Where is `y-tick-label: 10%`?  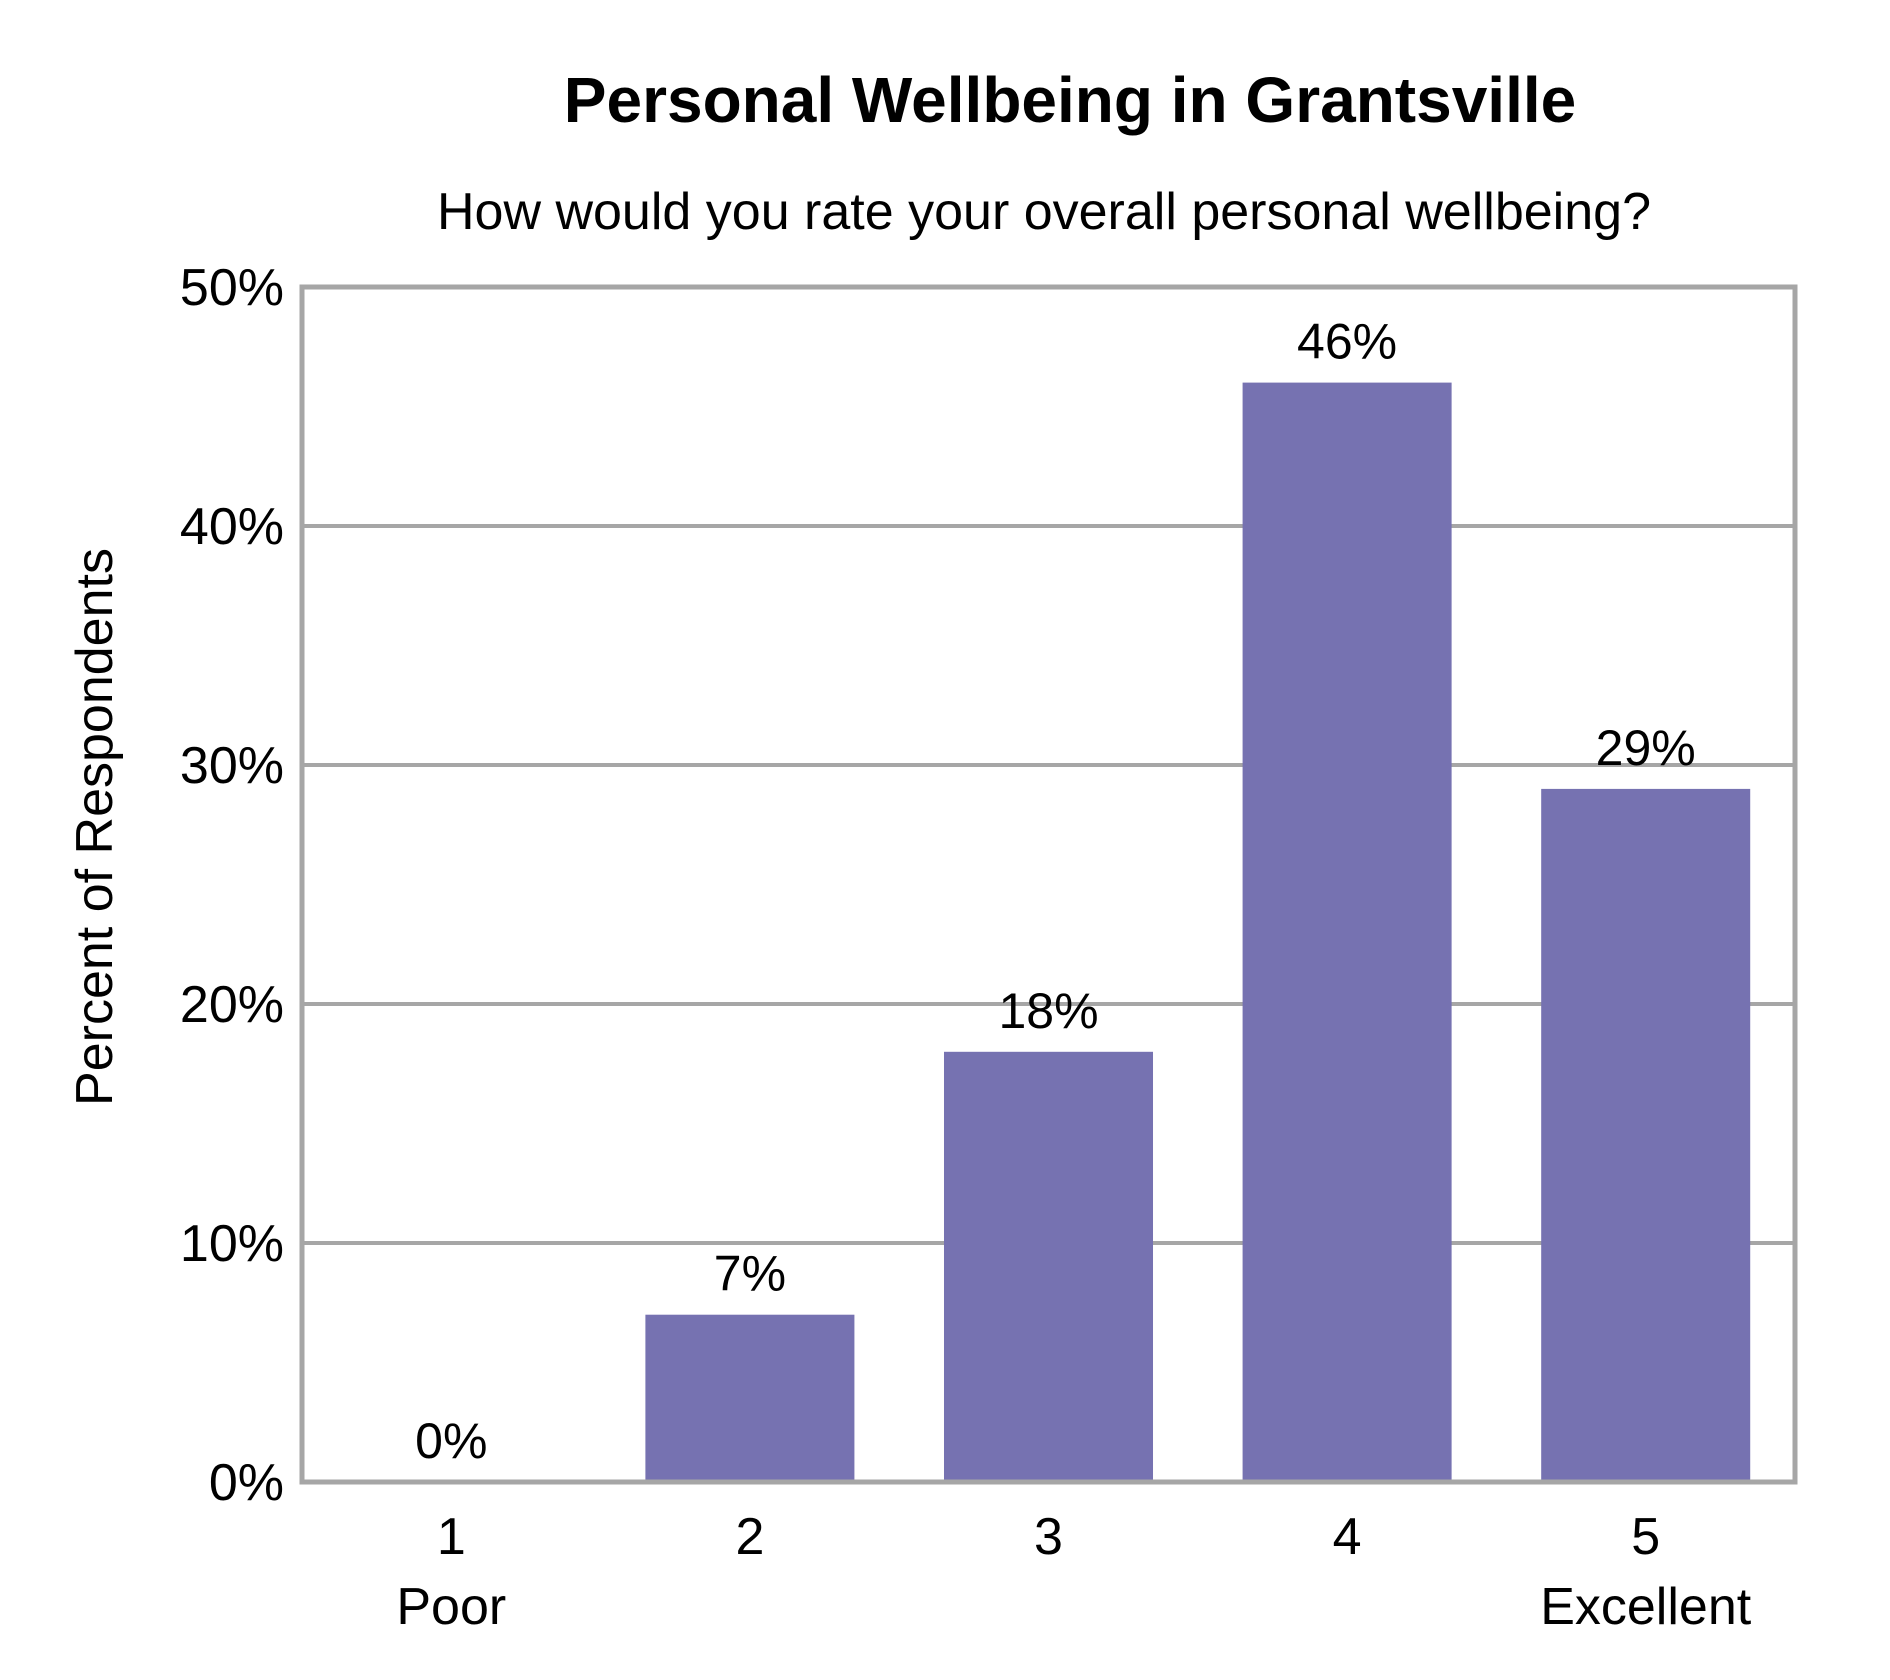
y-tick-label: 10% is located at coordinates (232, 1244).